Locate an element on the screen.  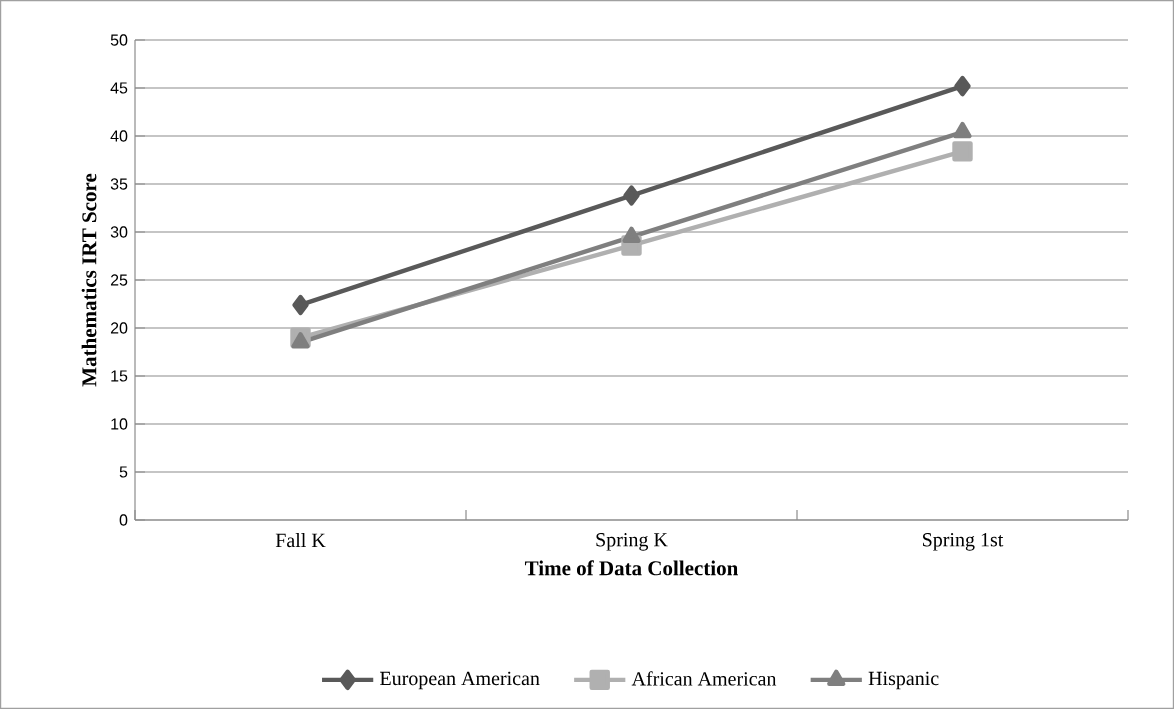
y-tick-label: 20 is located at coordinates (119, 328).